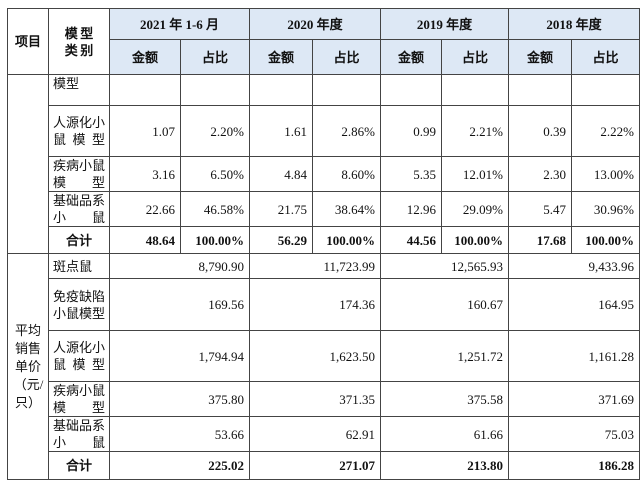 This screenshot has width=640, height=480. I want to click on row-label: 模型, so click(79, 90).